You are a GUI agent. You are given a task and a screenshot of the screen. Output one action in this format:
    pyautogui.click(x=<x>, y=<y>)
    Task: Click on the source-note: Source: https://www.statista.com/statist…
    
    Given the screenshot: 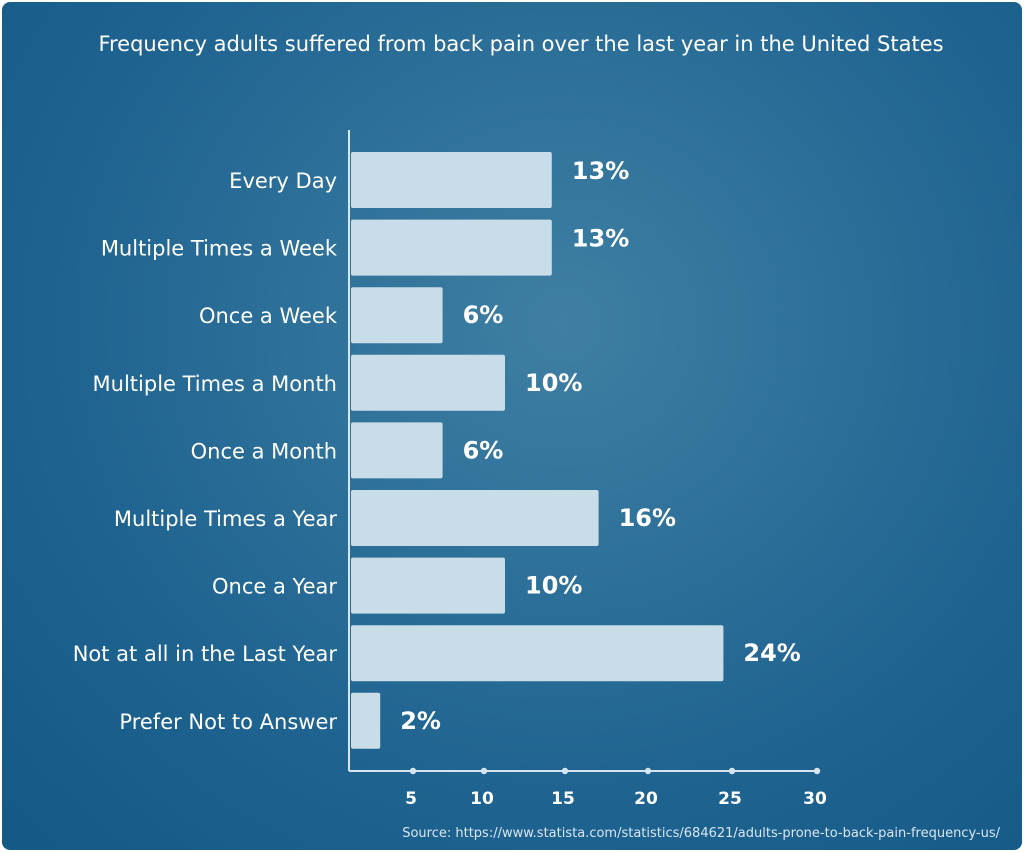 What is the action you would take?
    pyautogui.click(x=701, y=833)
    